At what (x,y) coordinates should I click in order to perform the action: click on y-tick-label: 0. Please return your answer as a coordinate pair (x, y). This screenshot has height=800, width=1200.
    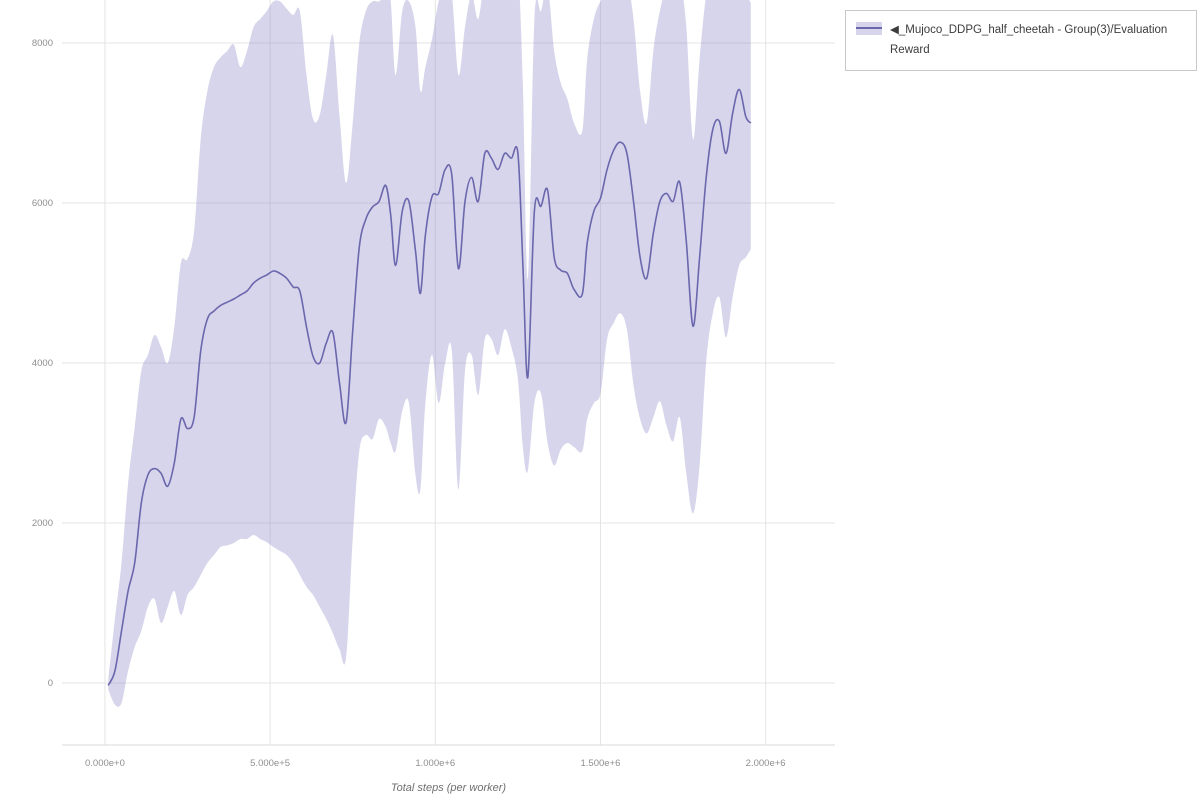
    Looking at the image, I should click on (50, 683).